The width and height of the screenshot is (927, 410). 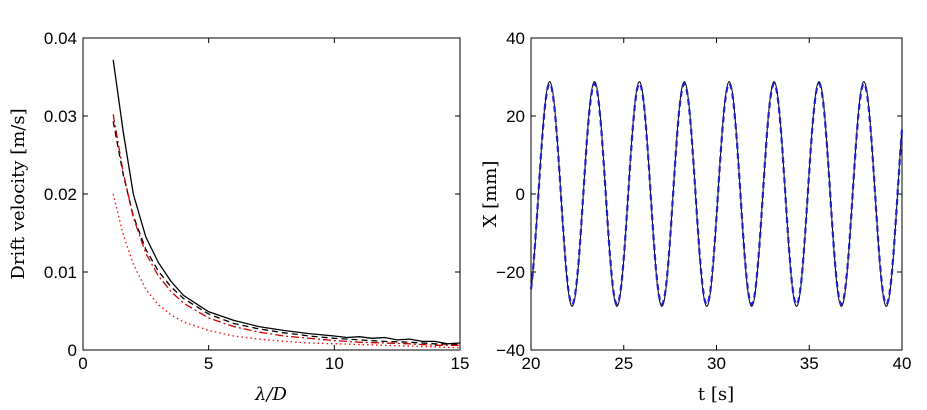 What do you see at coordinates (208, 363) in the screenshot?
I see `left-xtick-label: 5` at bounding box center [208, 363].